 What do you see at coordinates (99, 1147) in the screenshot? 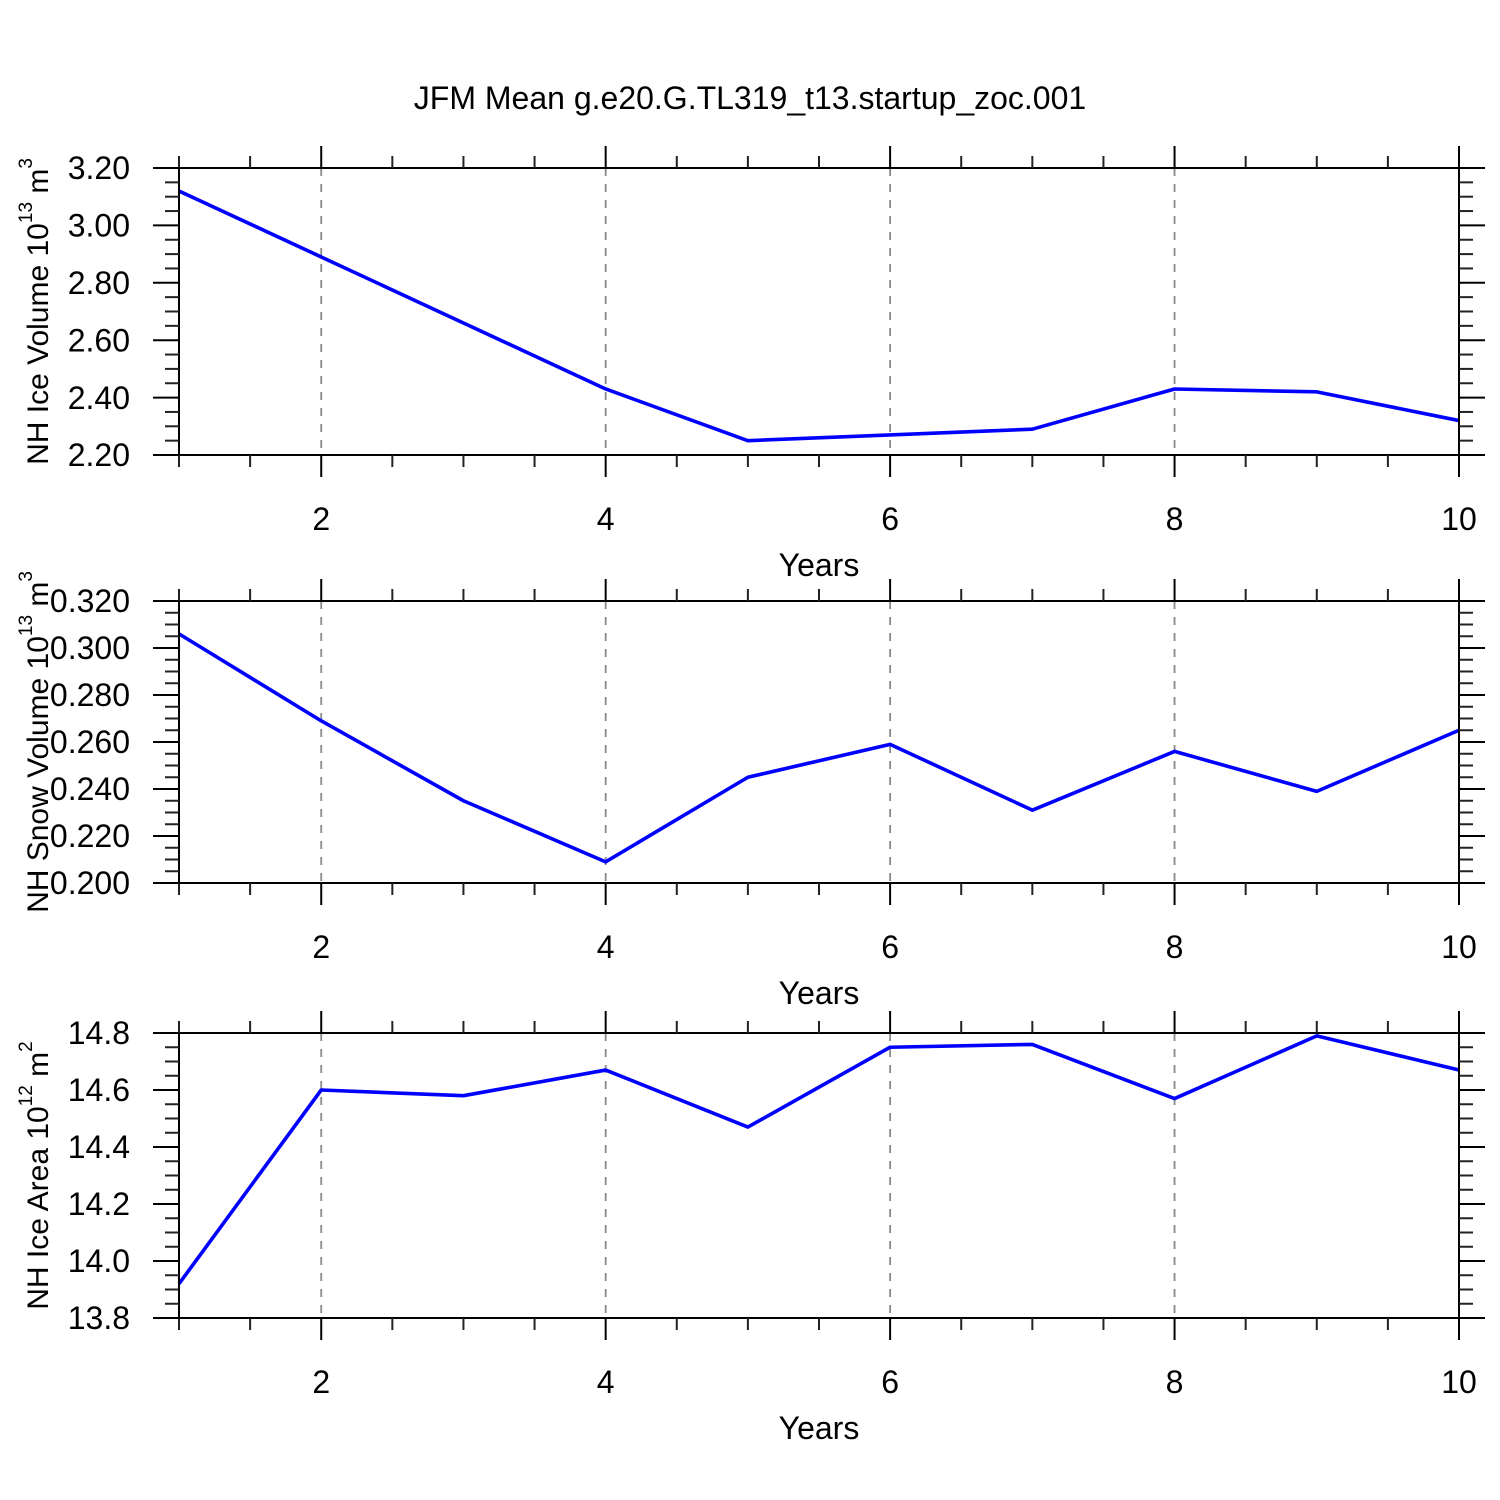
I see `y-tick-label: 14.4` at bounding box center [99, 1147].